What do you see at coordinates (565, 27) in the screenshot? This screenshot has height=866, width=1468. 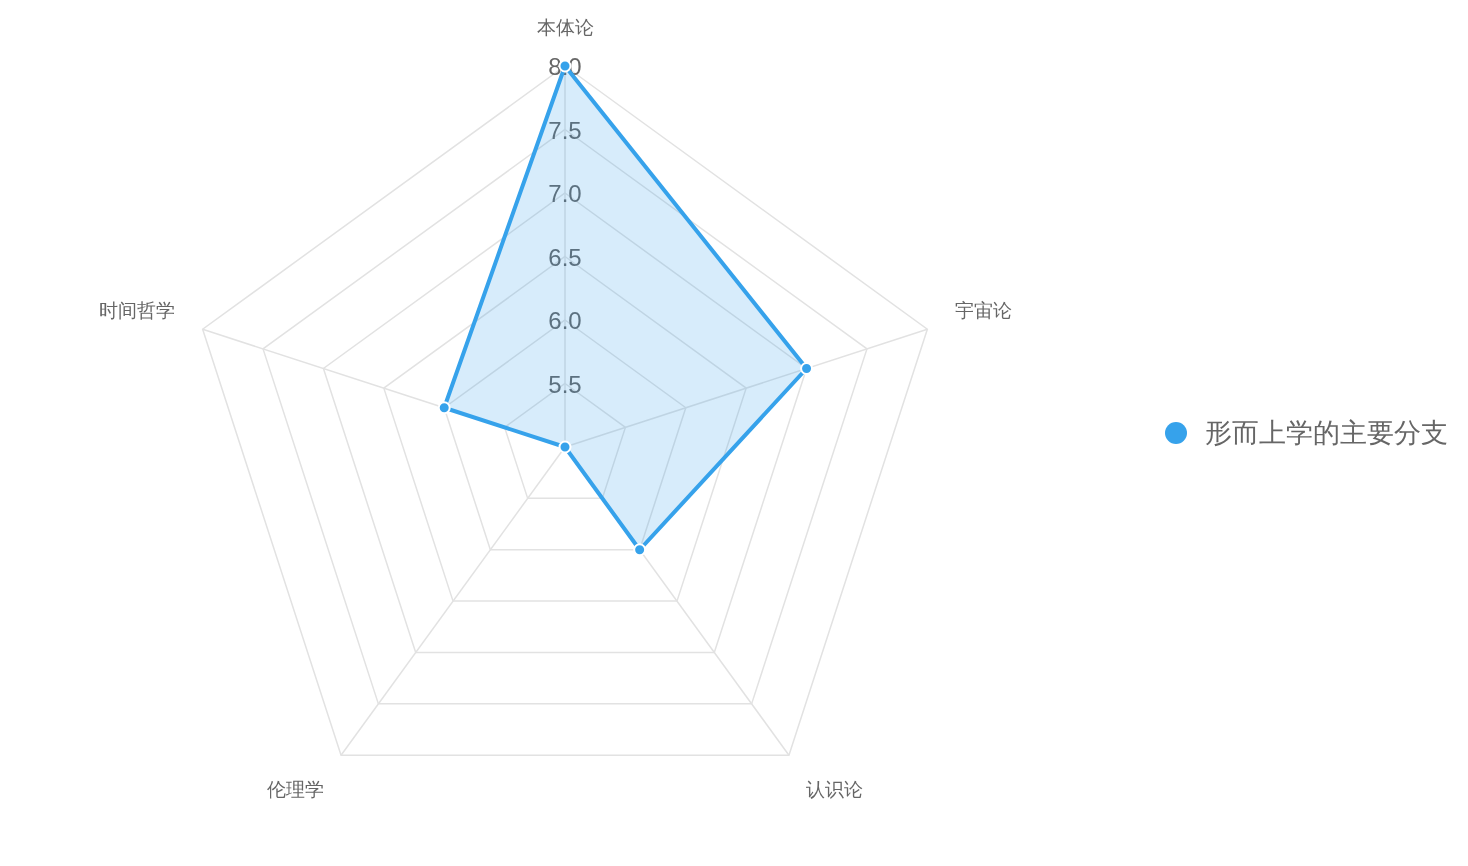 I see `spoke-label: 本体论` at bounding box center [565, 27].